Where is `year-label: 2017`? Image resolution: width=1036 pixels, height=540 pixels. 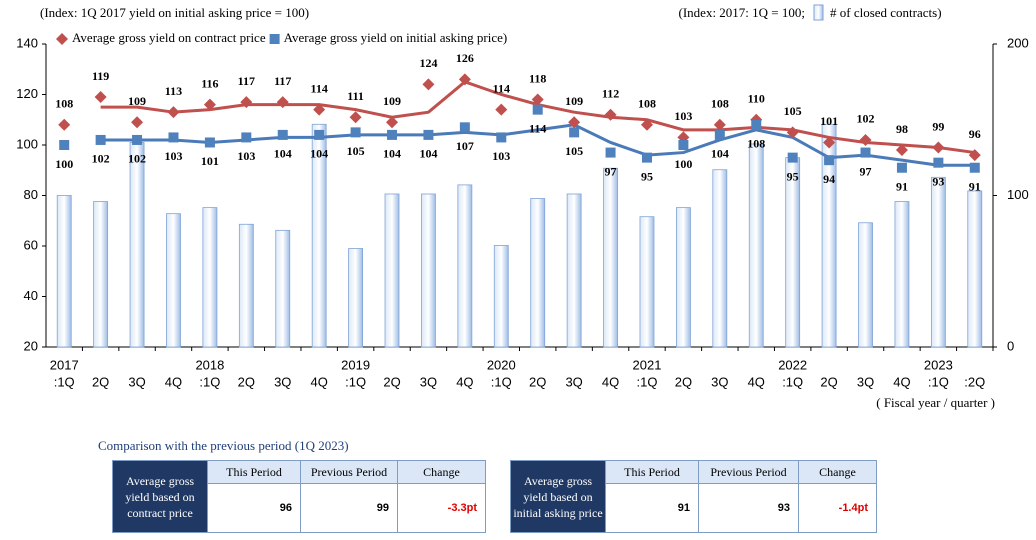 year-label: 2017 is located at coordinates (64, 364).